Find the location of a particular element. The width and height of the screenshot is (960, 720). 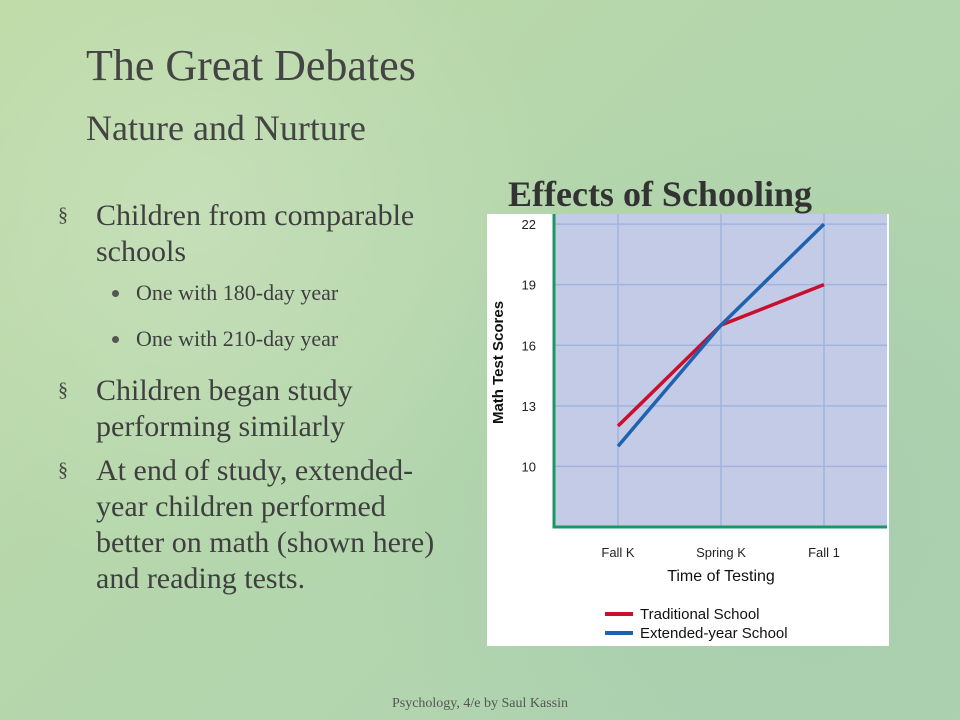

y-axis-label: Math Test Scores is located at coordinates (498, 362).